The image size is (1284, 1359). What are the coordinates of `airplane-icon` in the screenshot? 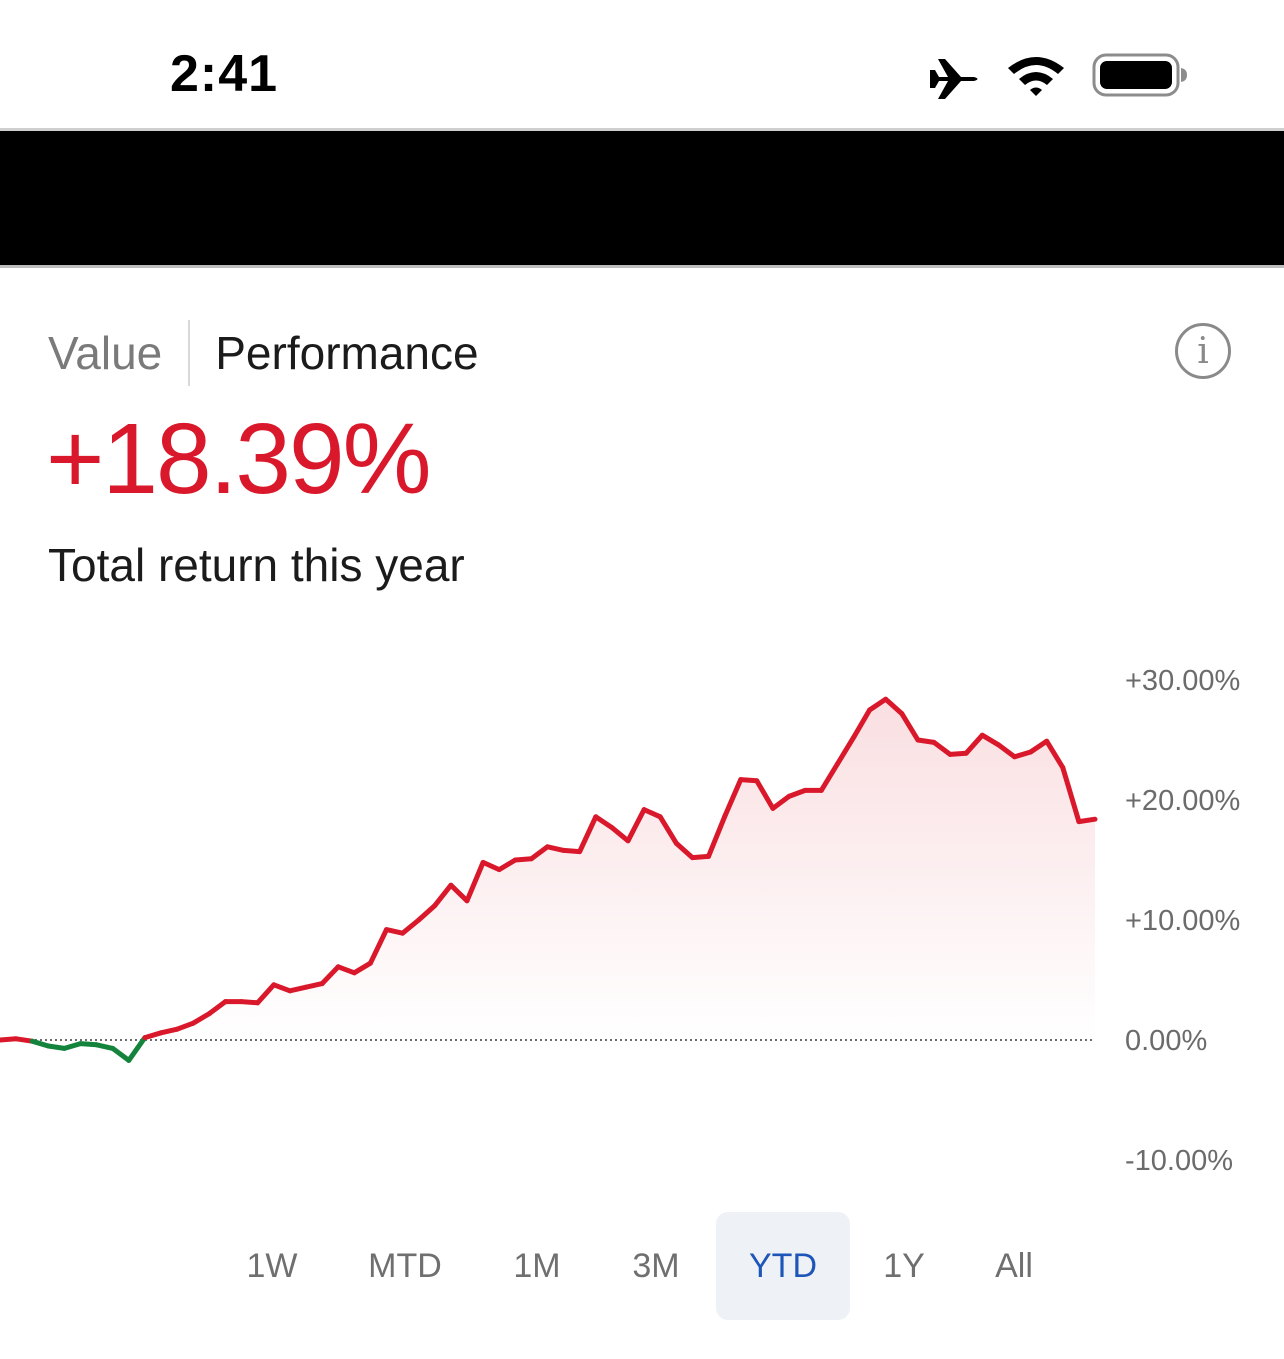 It's located at (954, 79).